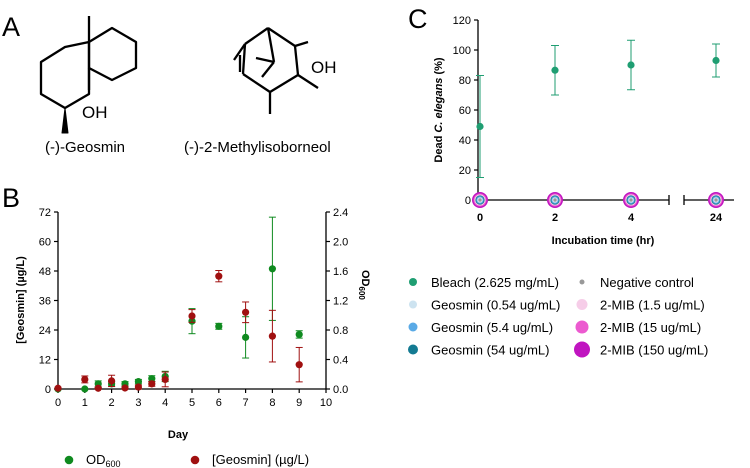  Describe the element at coordinates (490, 350) in the screenshot. I see `chart-c-legend-label: Geosmin (54 ug/mL)` at that location.